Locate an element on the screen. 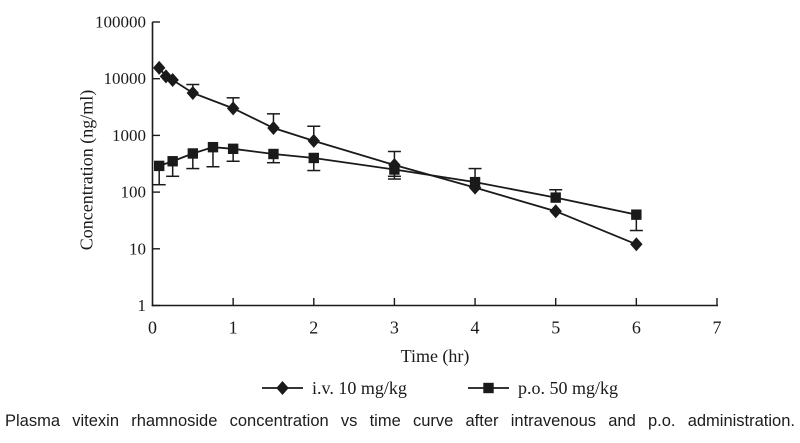 This screenshot has width=800, height=443. series-po is located at coordinates (397, 186).